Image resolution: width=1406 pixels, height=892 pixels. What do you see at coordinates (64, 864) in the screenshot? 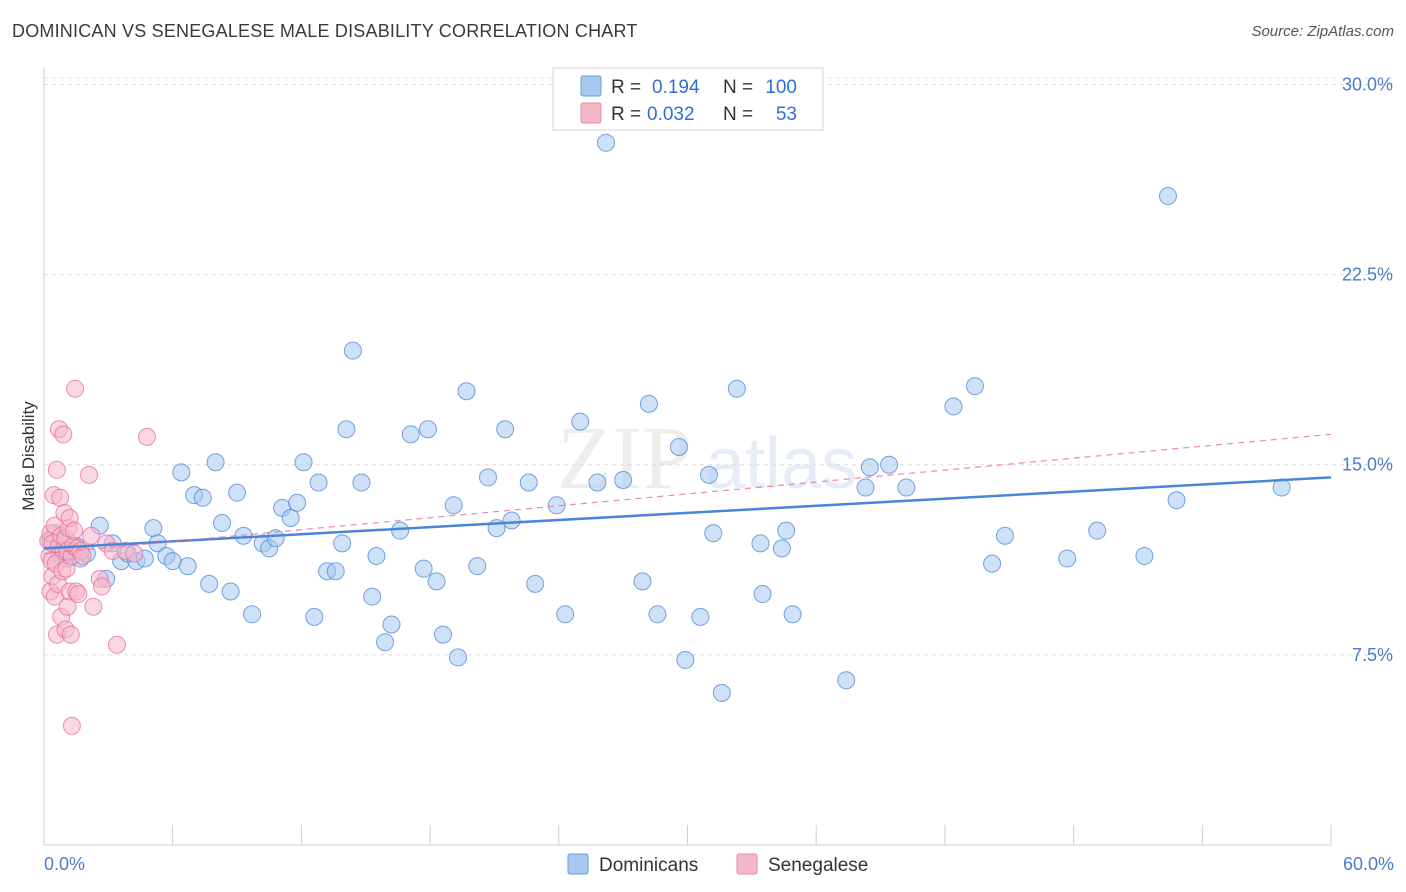
I see `x-tick-label-min: 0.0%` at bounding box center [64, 864].